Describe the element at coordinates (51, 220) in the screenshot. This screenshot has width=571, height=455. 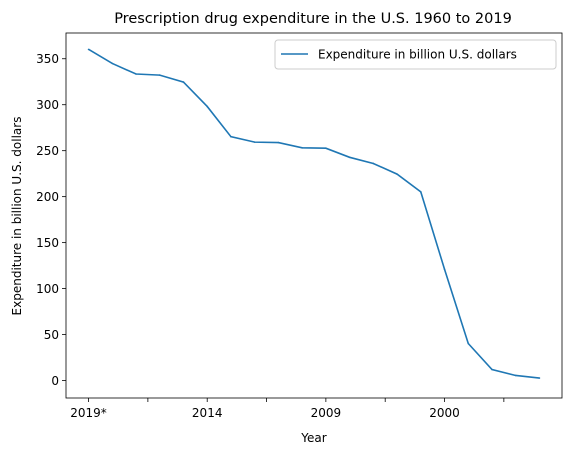
I see `y-axis: 0 50 100 150 200 250 300 350` at that location.